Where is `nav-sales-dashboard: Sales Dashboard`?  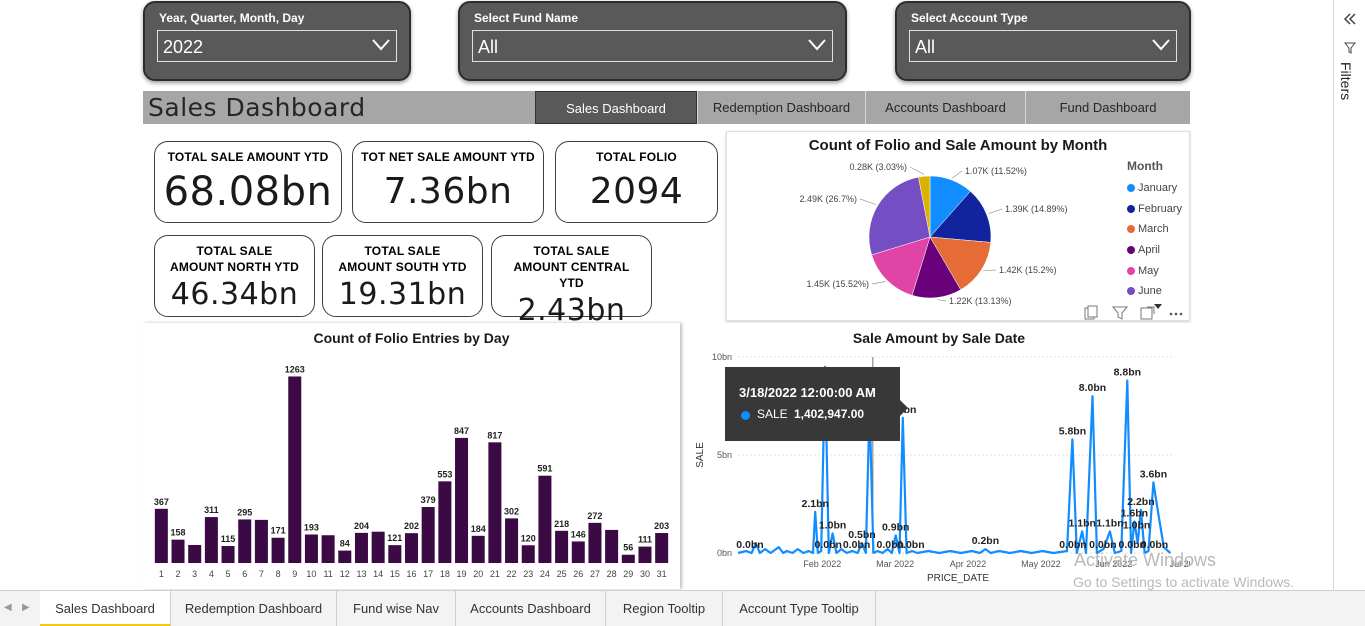 nav-sales-dashboard: Sales Dashboard is located at coordinates (616, 107).